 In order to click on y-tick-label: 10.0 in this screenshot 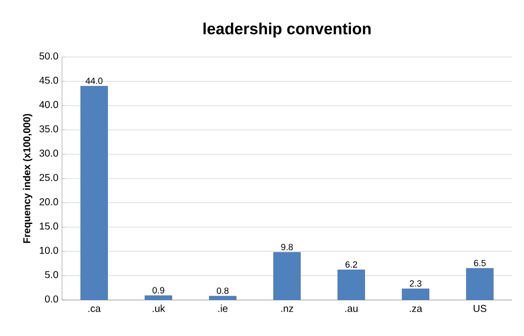, I will do `click(49, 250)`.